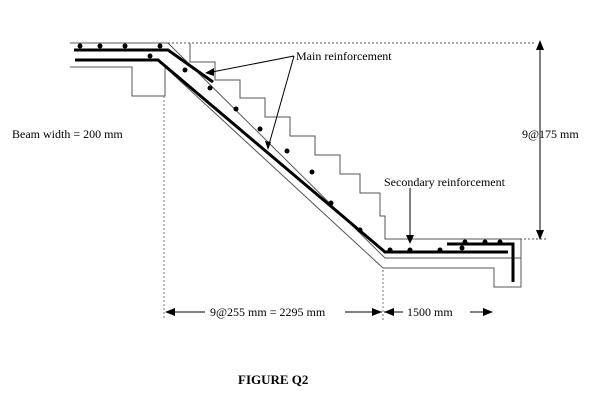 This screenshot has width=594, height=413. Describe the element at coordinates (344, 56) in the screenshot. I see `main-reinforcement-label: Main reinforcement` at that location.